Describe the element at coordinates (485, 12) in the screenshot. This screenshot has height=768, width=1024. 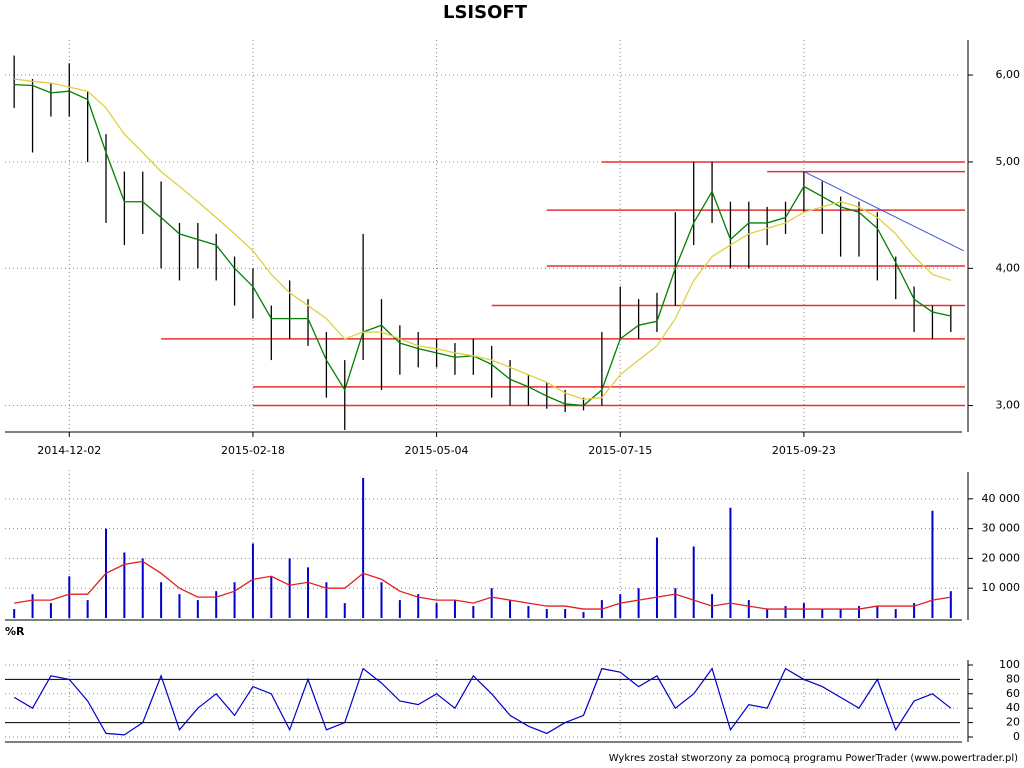
I see `chart-title: LSISOFT` at that location.